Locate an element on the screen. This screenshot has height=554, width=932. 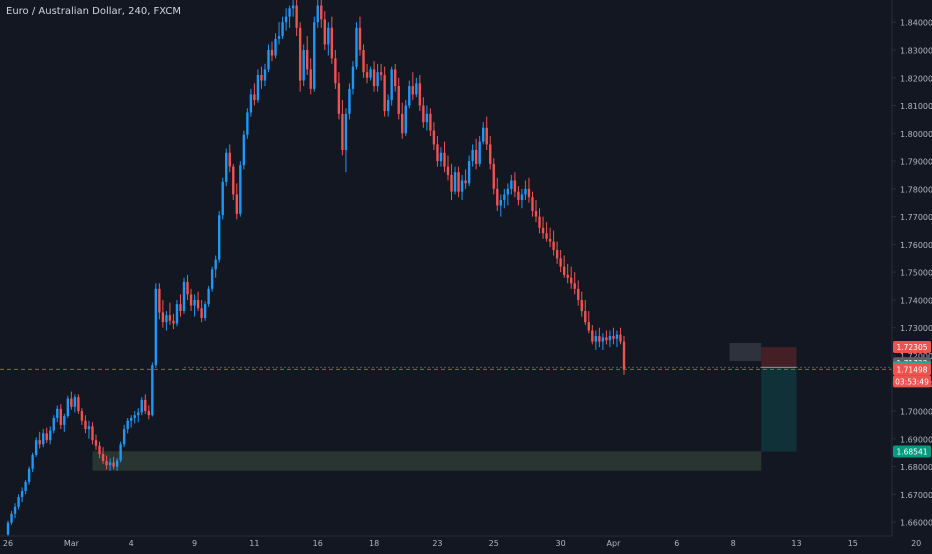
time-tick-label: 18 is located at coordinates (374, 543).